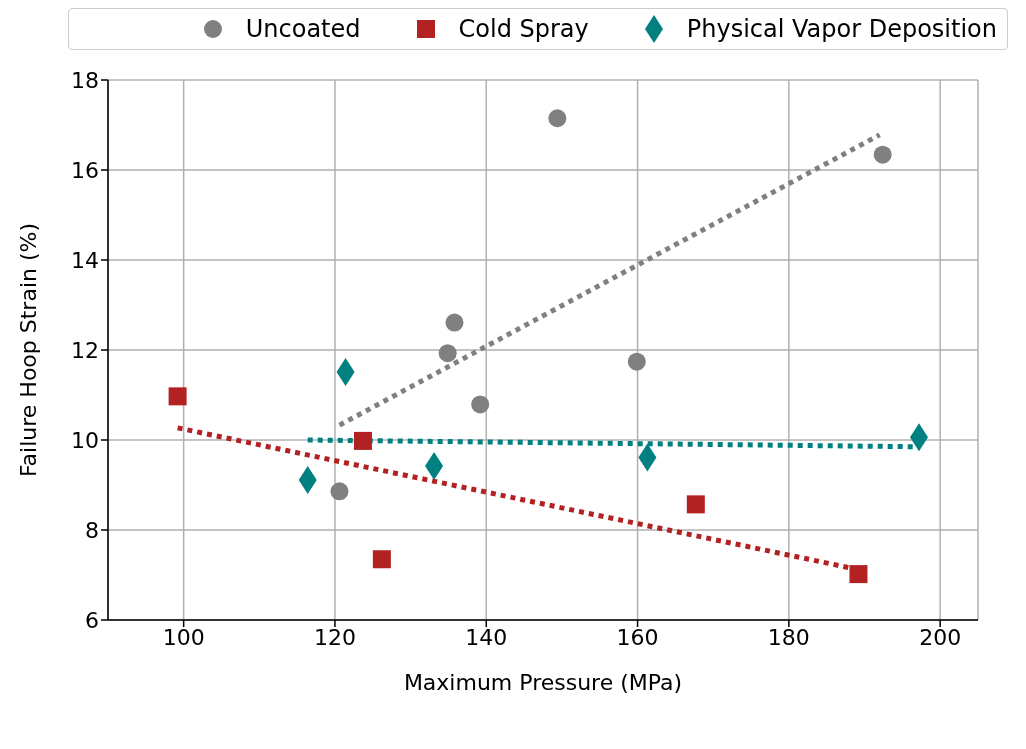  What do you see at coordinates (841, 29) in the screenshot?
I see `legend-label: Physical Vapor Deposition` at bounding box center [841, 29].